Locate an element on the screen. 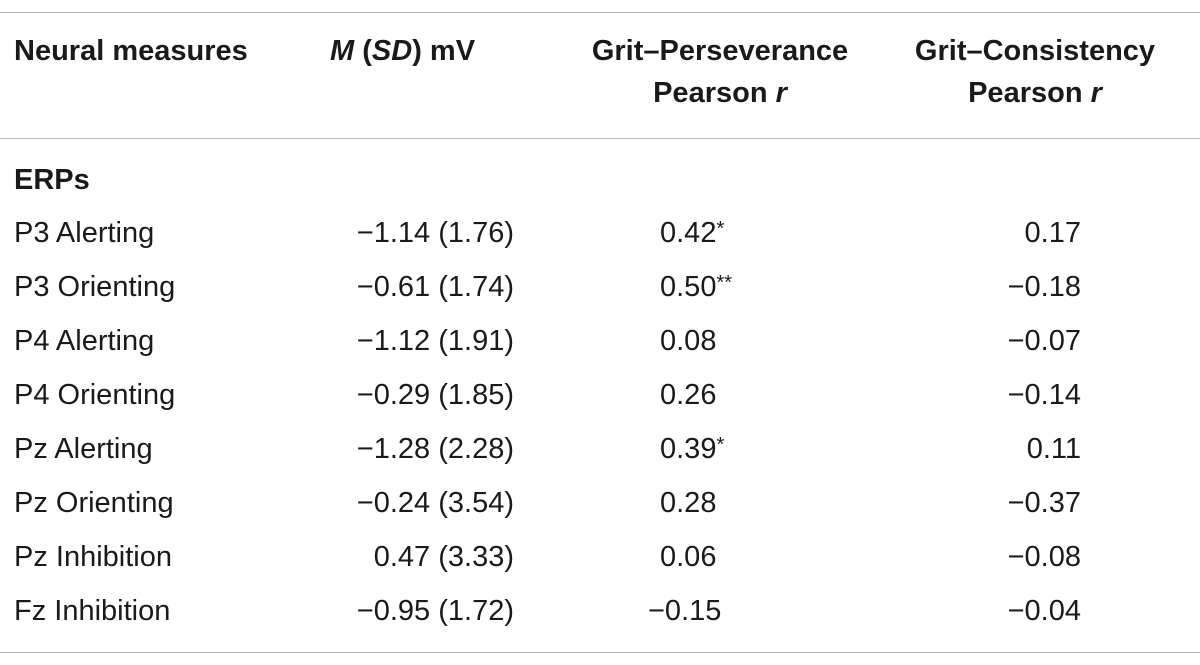 The width and height of the screenshot is (1200, 665). row-label: P3 Alerting is located at coordinates (84, 233).